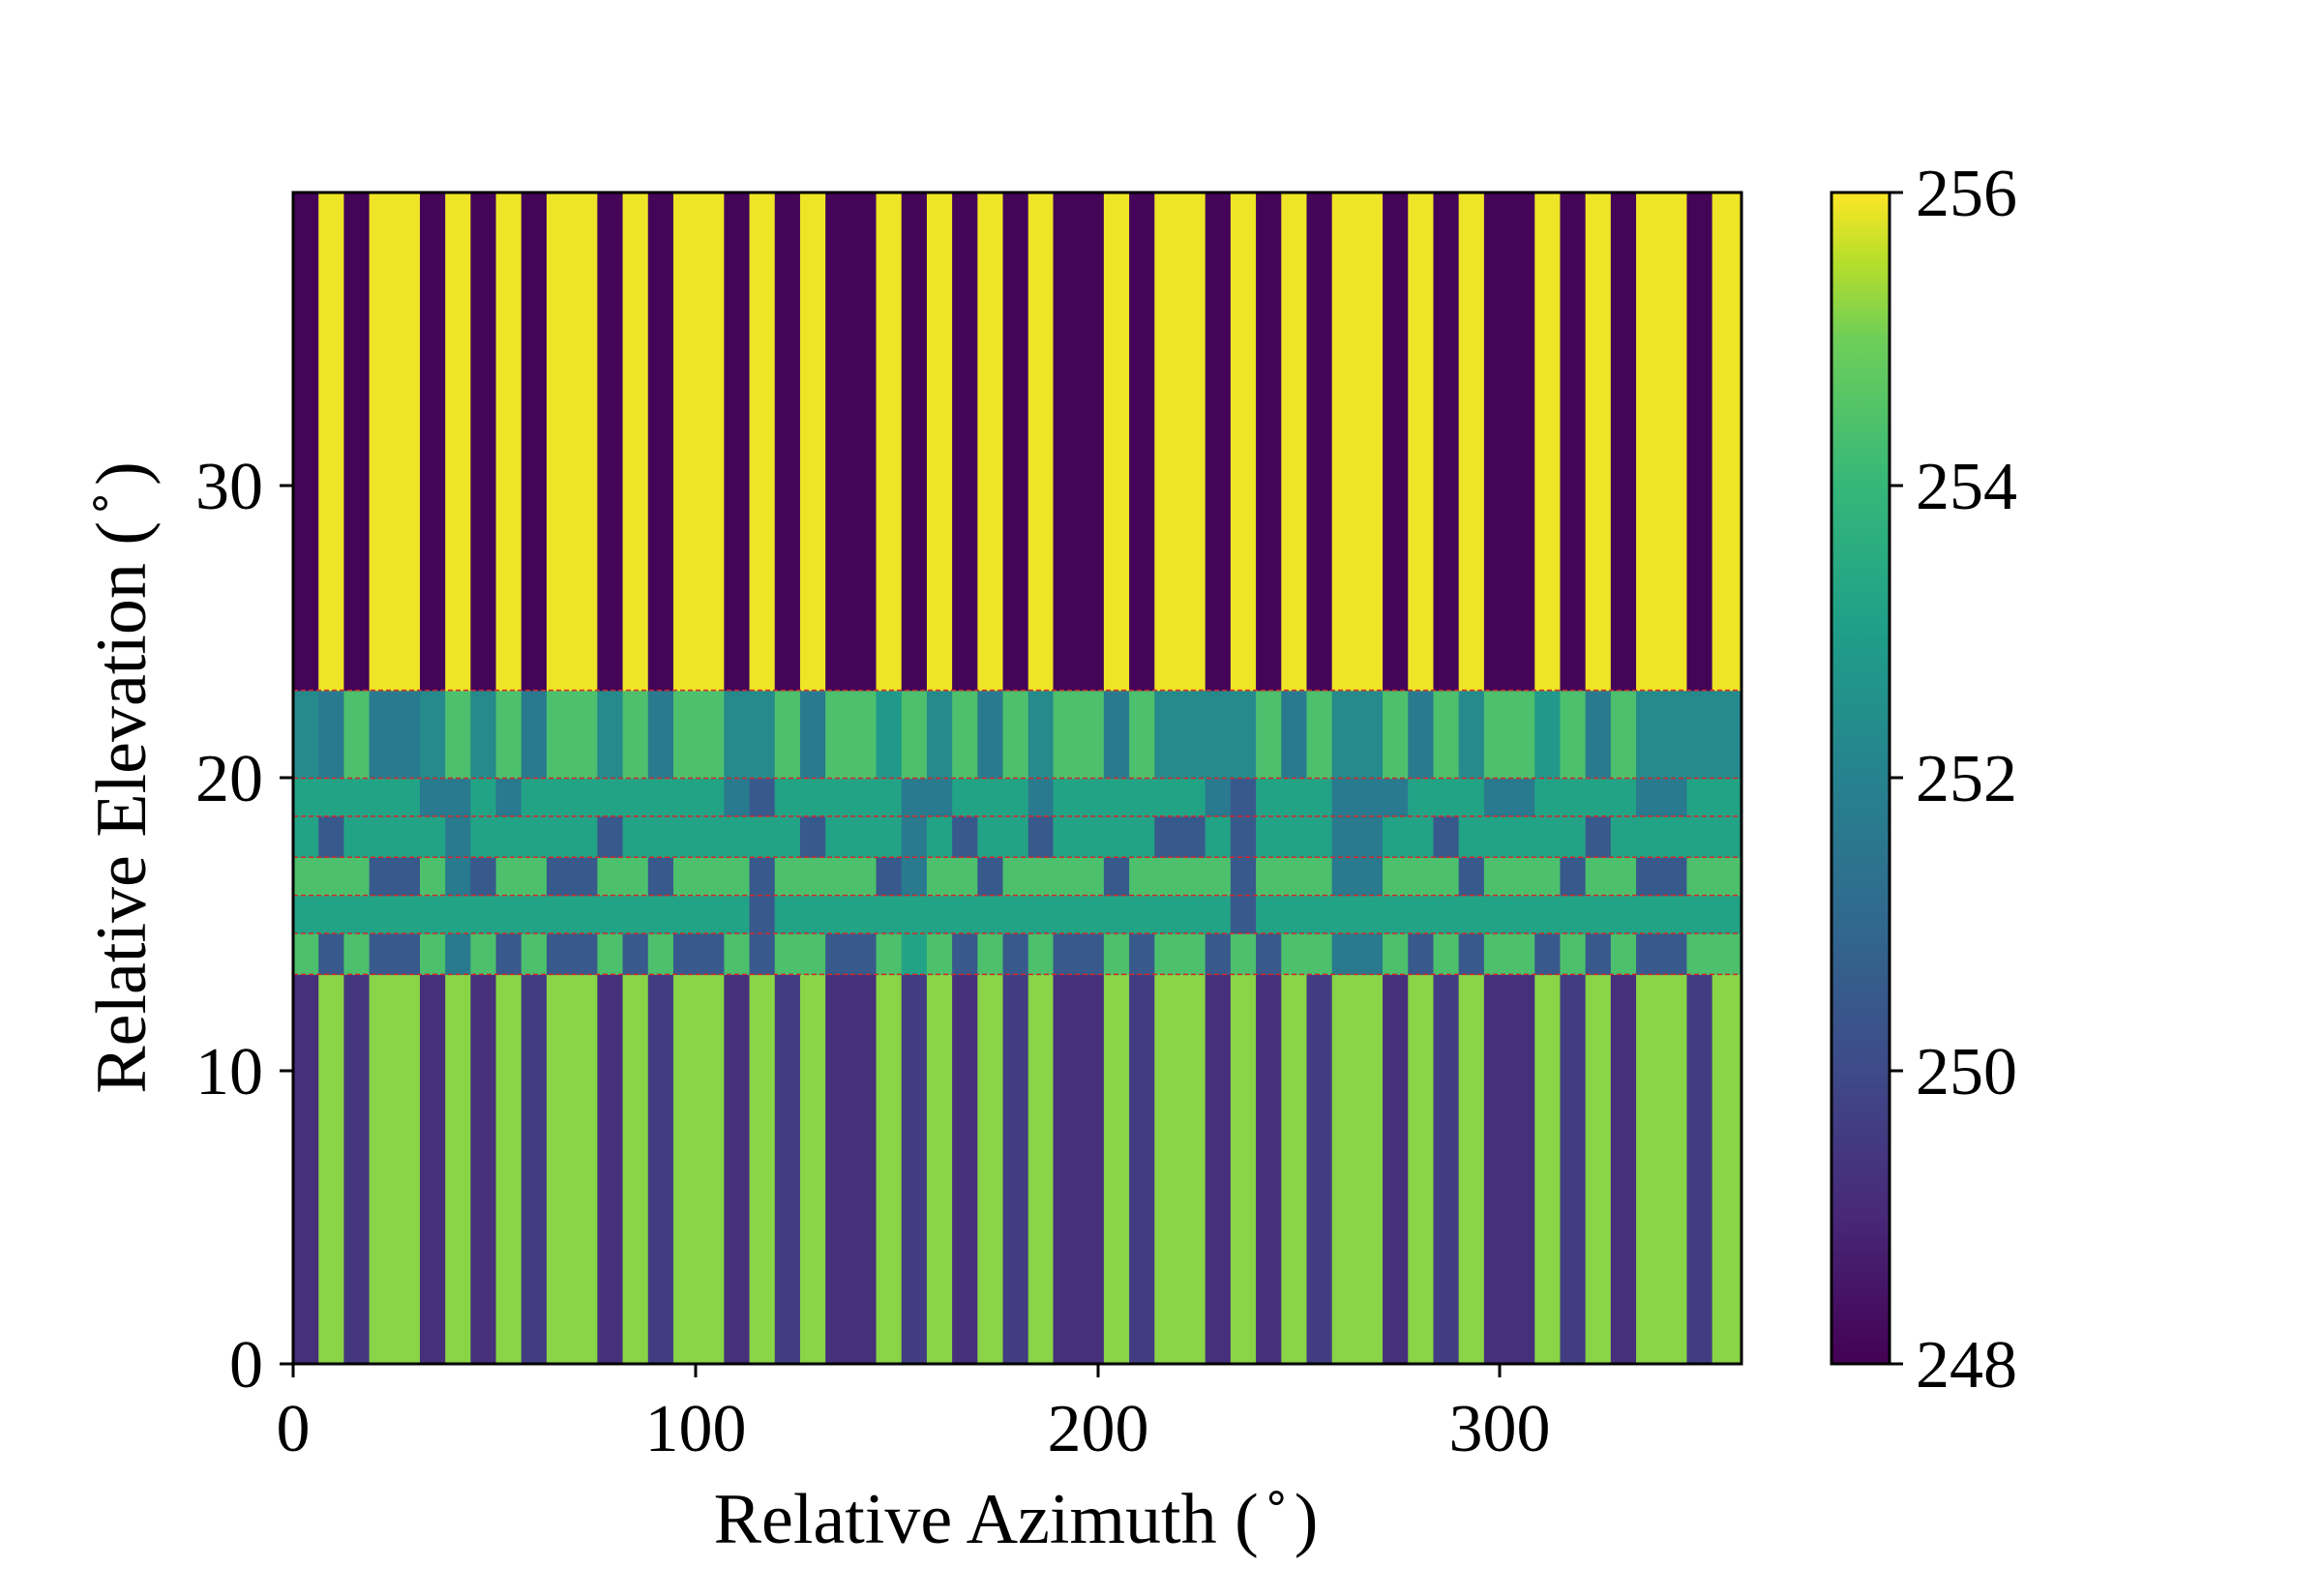 This screenshot has width=2322, height=1596. I want to click on colorbar-tick-label: 256, so click(1966, 194).